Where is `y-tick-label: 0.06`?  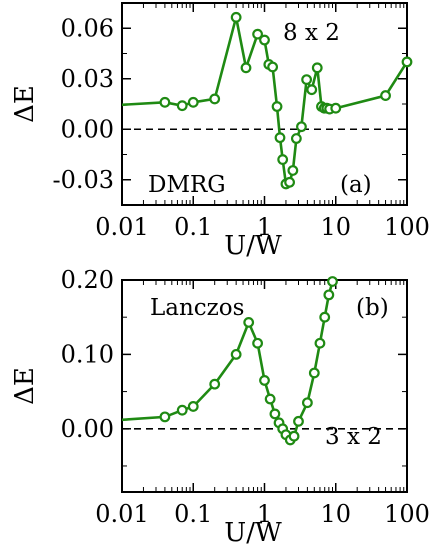
y-tick-label: 0.06 is located at coordinates (87, 28).